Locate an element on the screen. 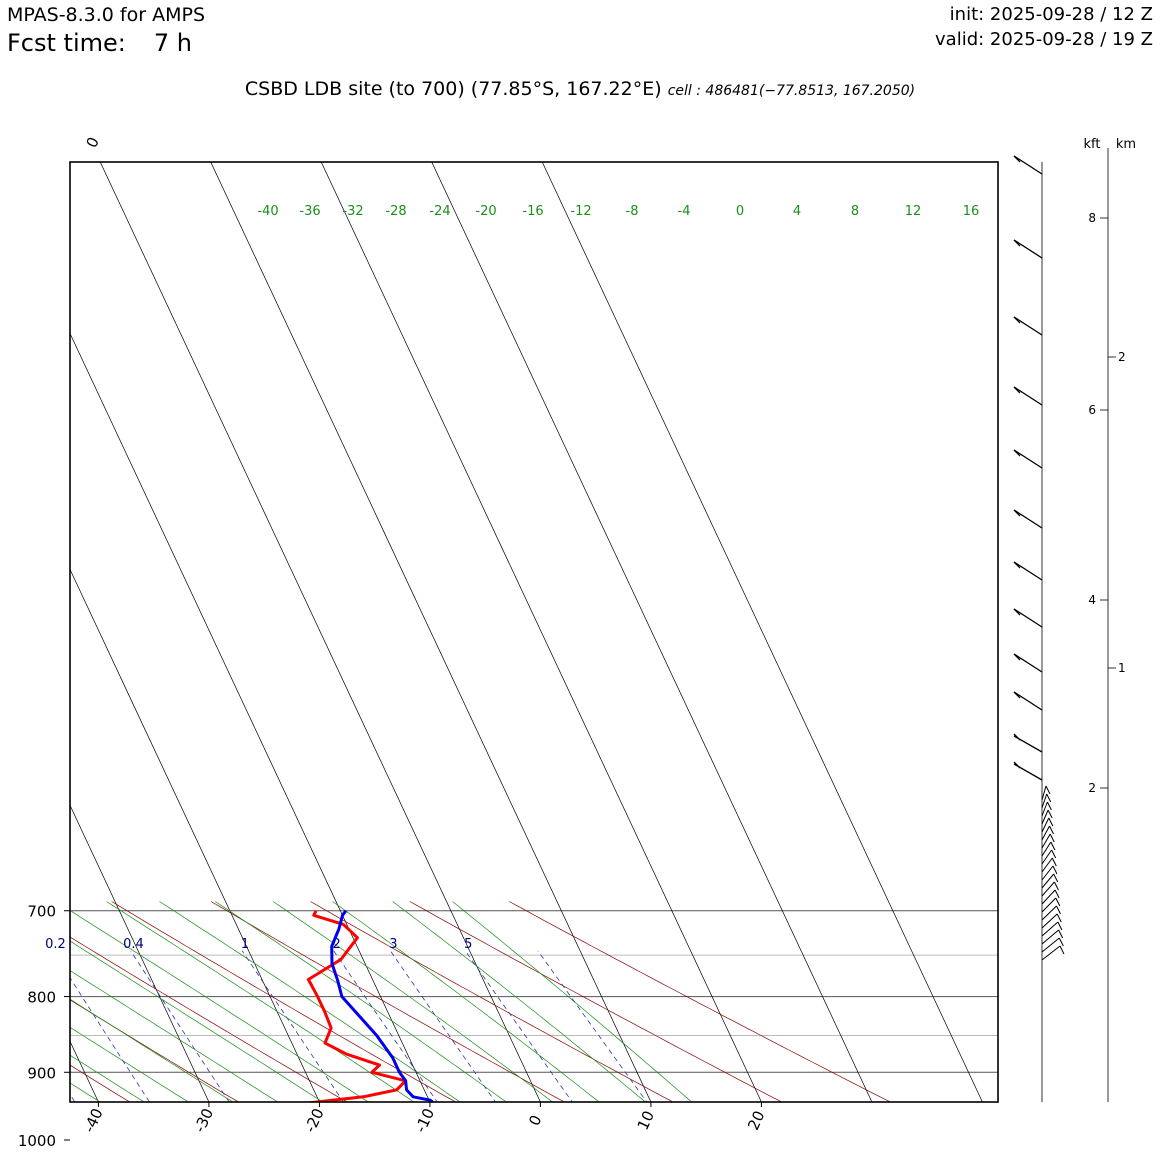 Image resolution: width=1160 pixels, height=1160 pixels. height-kft-tick-label: 8 is located at coordinates (1092, 218).